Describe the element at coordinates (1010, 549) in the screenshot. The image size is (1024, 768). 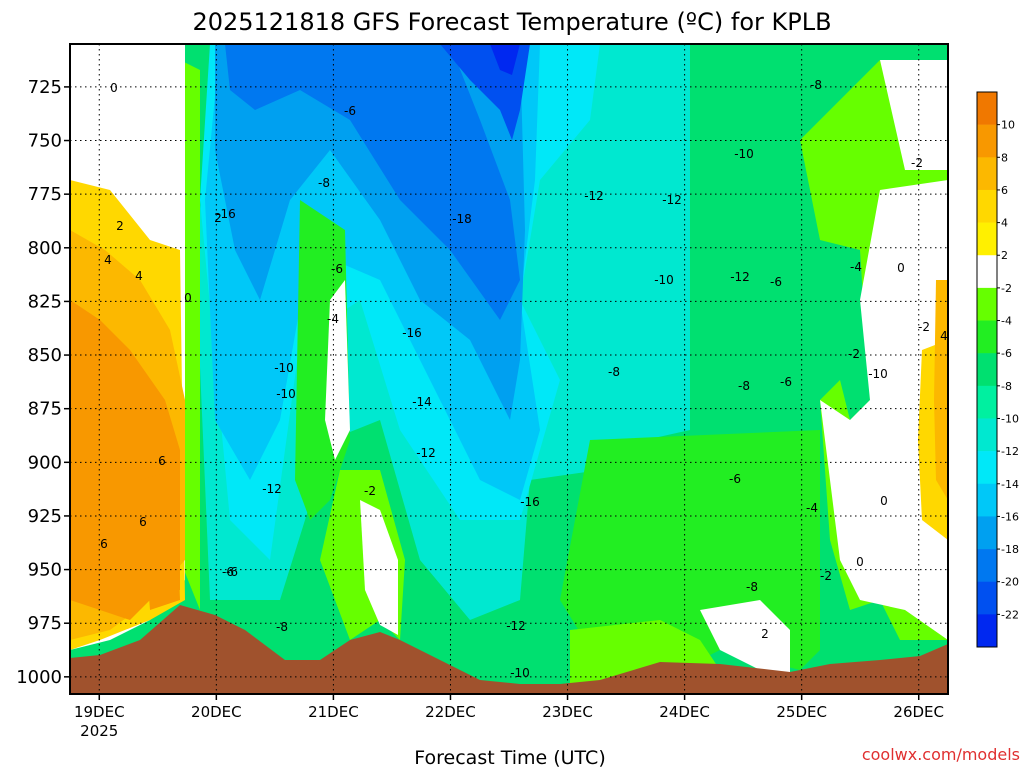
I see `colorbar-label: -18` at that location.